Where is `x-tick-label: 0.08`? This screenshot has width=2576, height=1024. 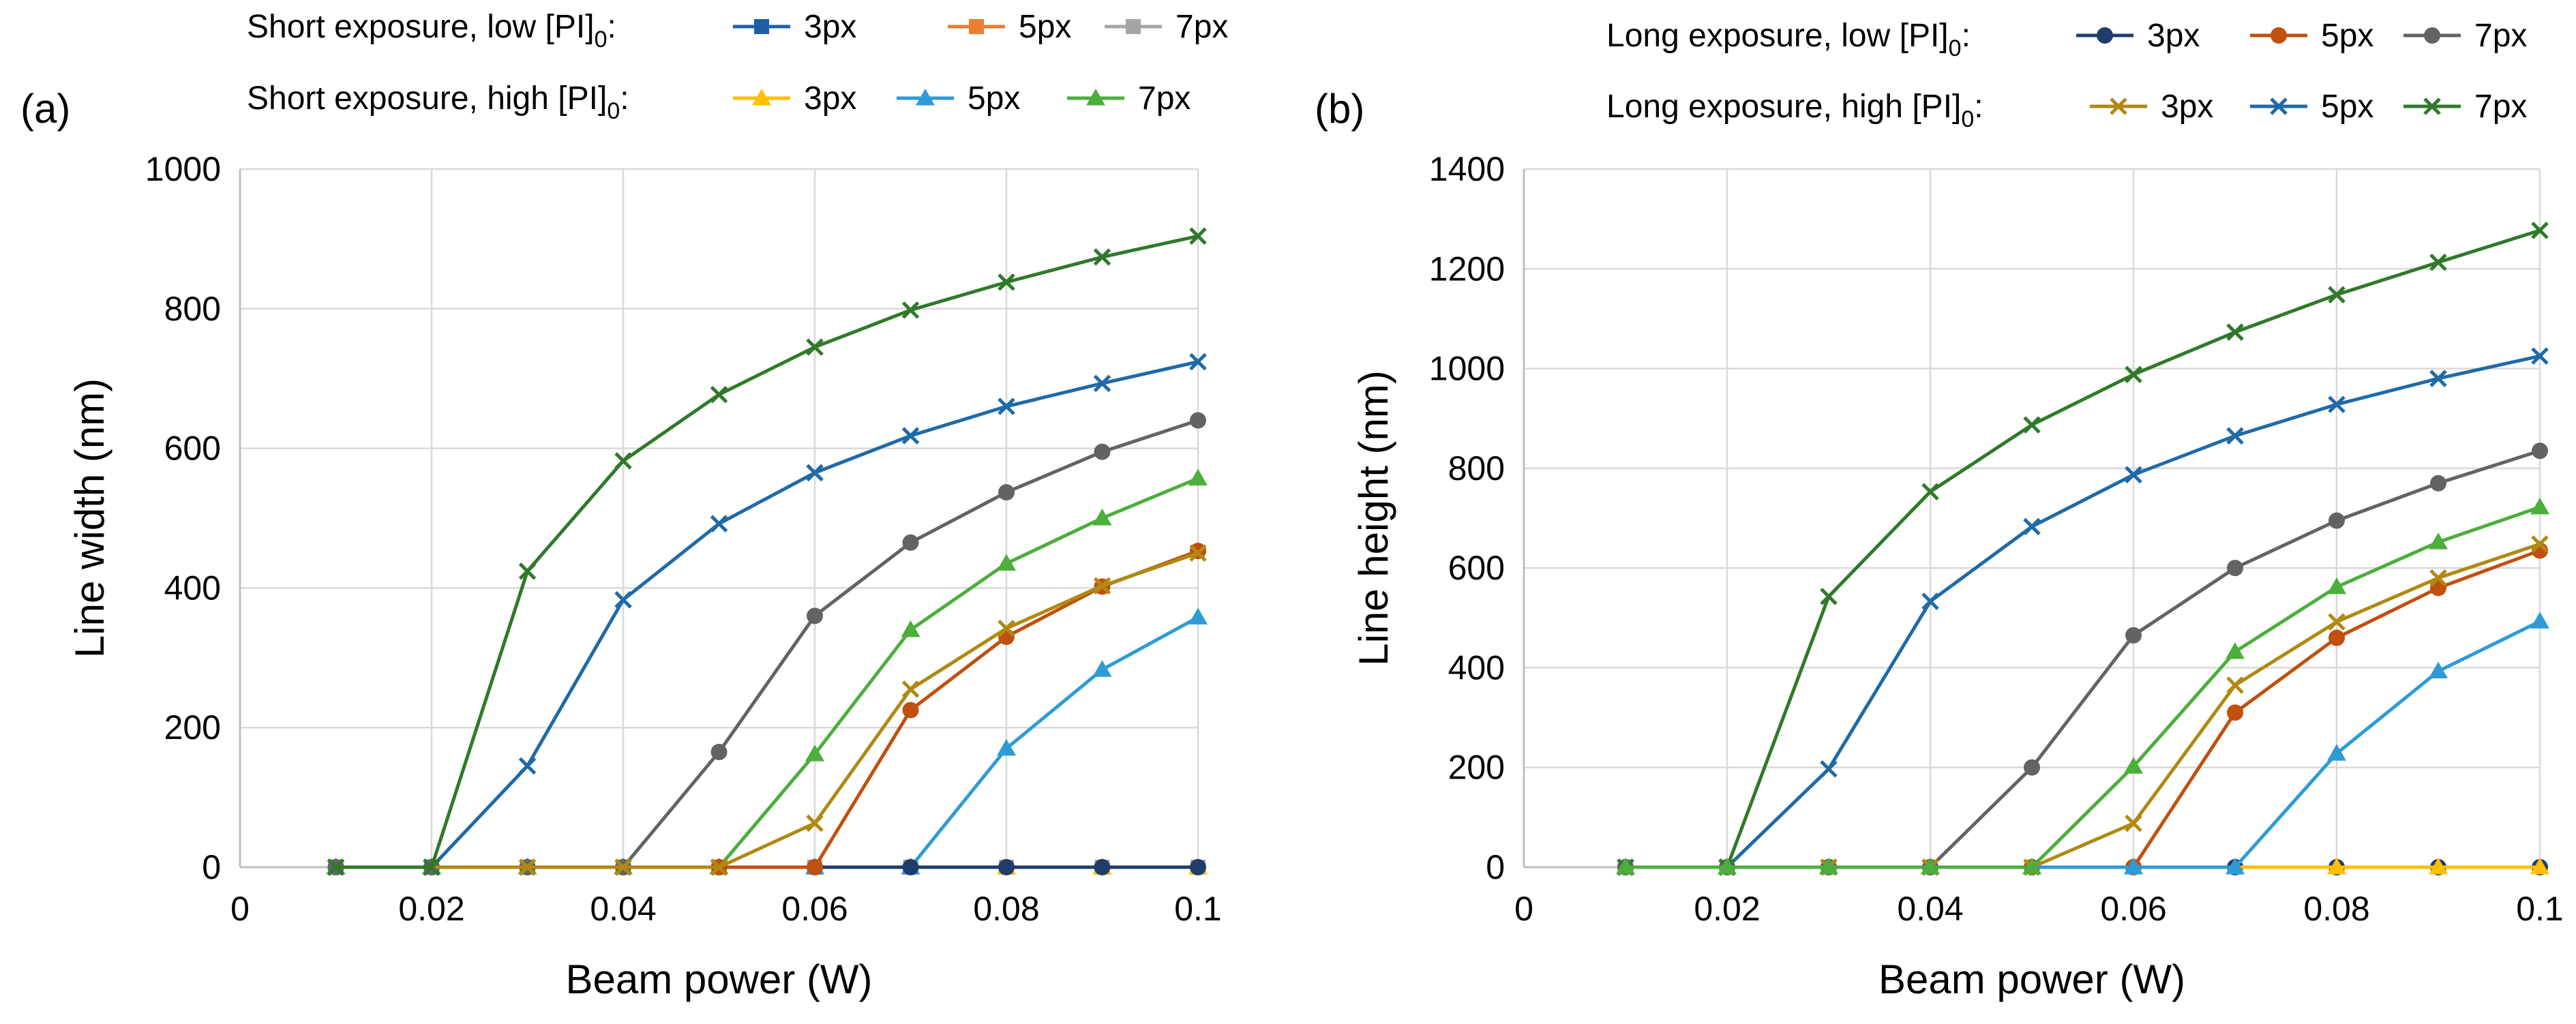 x-tick-label: 0.08 is located at coordinates (2336, 909).